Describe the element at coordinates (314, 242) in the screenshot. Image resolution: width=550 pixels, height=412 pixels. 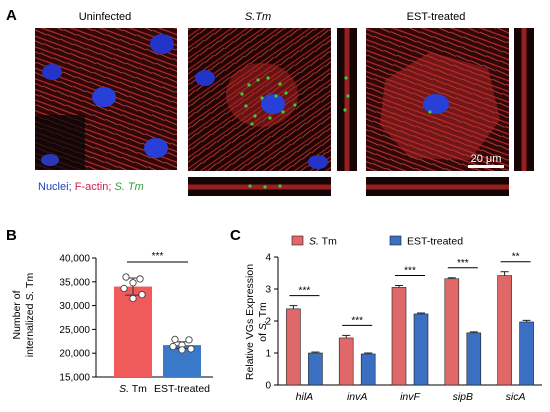
I see `chart-c-legend-label-italic: S.` at that location.